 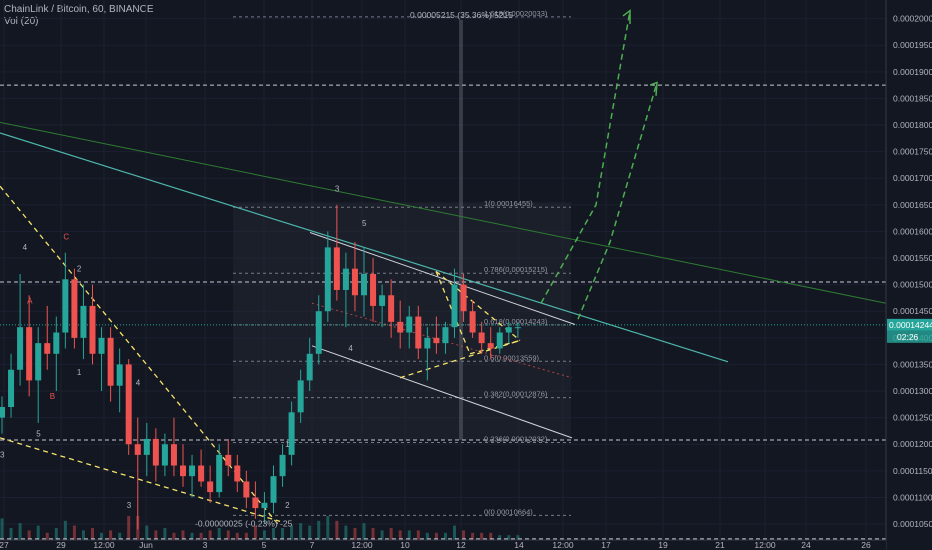 What do you see at coordinates (516, 394) in the screenshot?
I see `fib-level-label: 0.382(0.00012876)` at bounding box center [516, 394].